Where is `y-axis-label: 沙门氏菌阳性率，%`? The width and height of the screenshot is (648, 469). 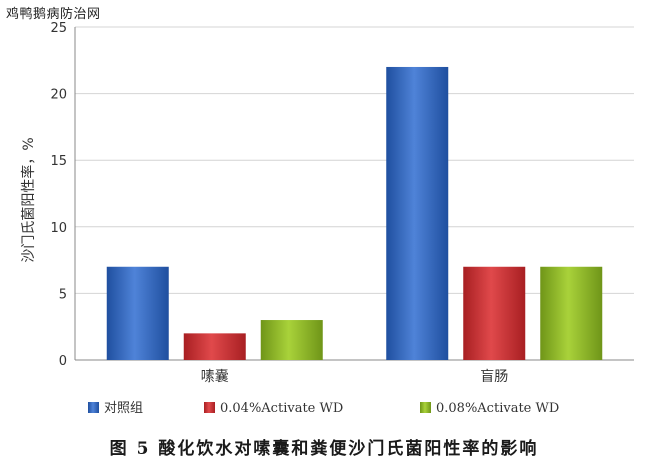
y-axis-label: 沙门氏菌阳性率，% is located at coordinates (28, 199).